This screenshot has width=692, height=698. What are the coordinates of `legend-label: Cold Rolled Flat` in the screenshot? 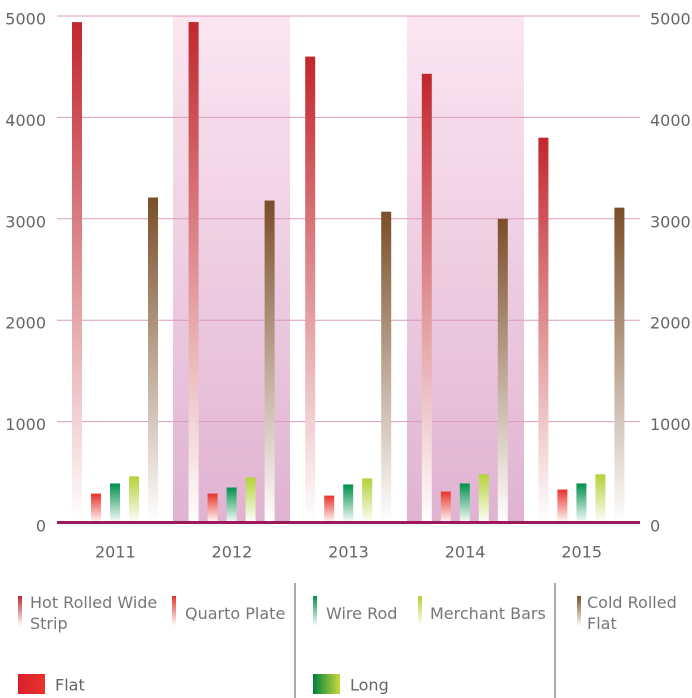 It's located at (632, 613).